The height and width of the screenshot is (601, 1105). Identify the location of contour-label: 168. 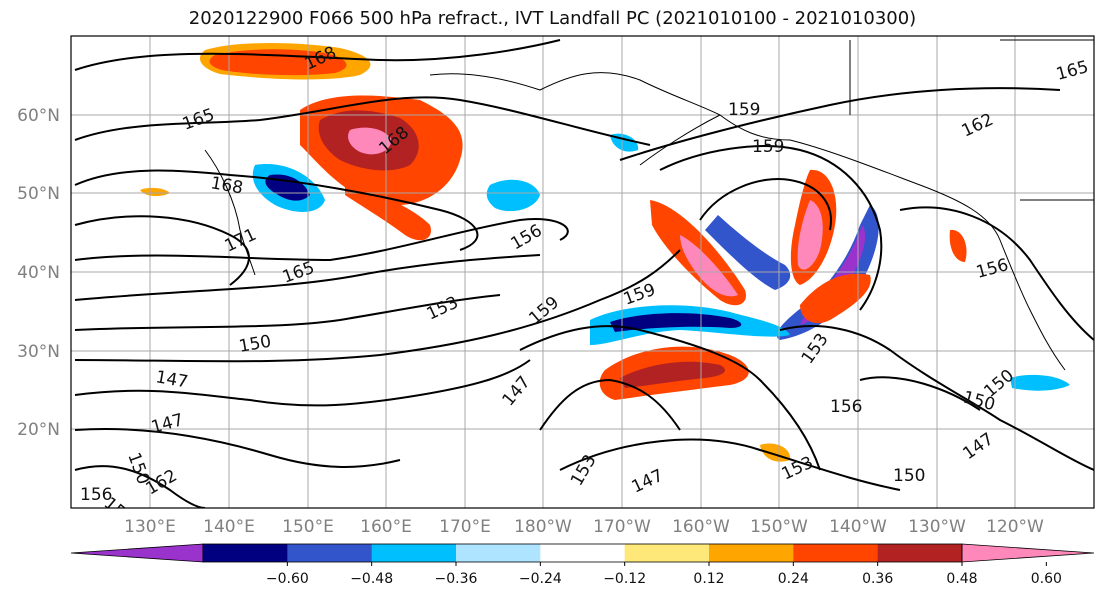
(226, 185).